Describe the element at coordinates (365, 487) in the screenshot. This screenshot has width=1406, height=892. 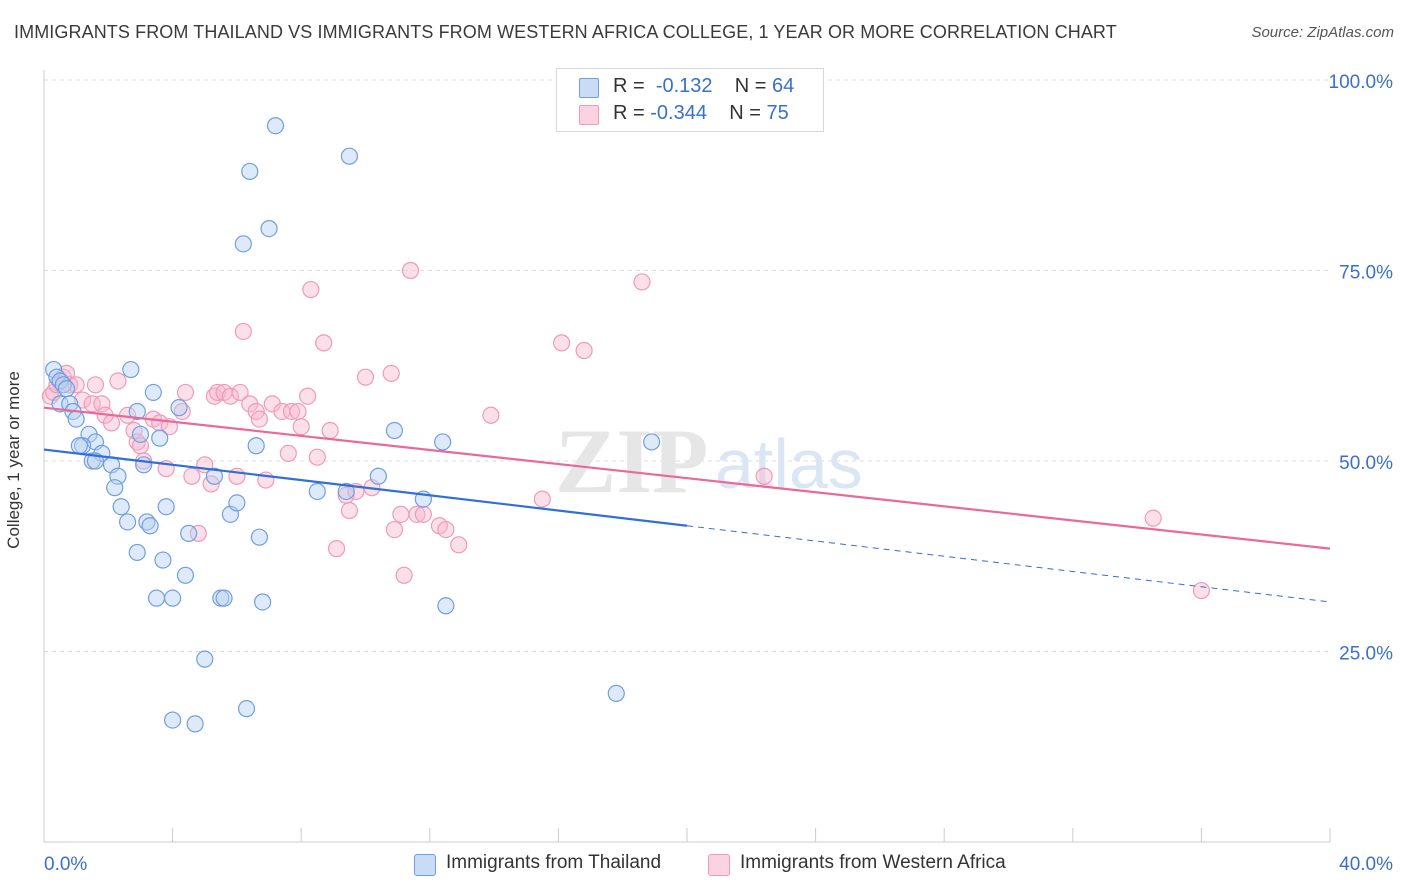
I see `trend-line-thailand` at that location.